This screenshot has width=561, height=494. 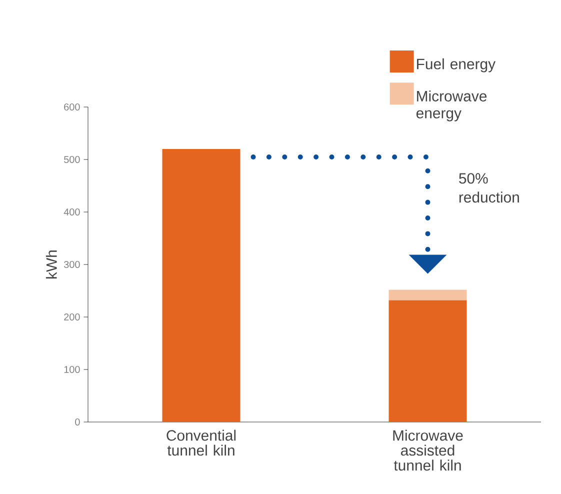 I want to click on y-tick-label: 100, so click(x=72, y=370).